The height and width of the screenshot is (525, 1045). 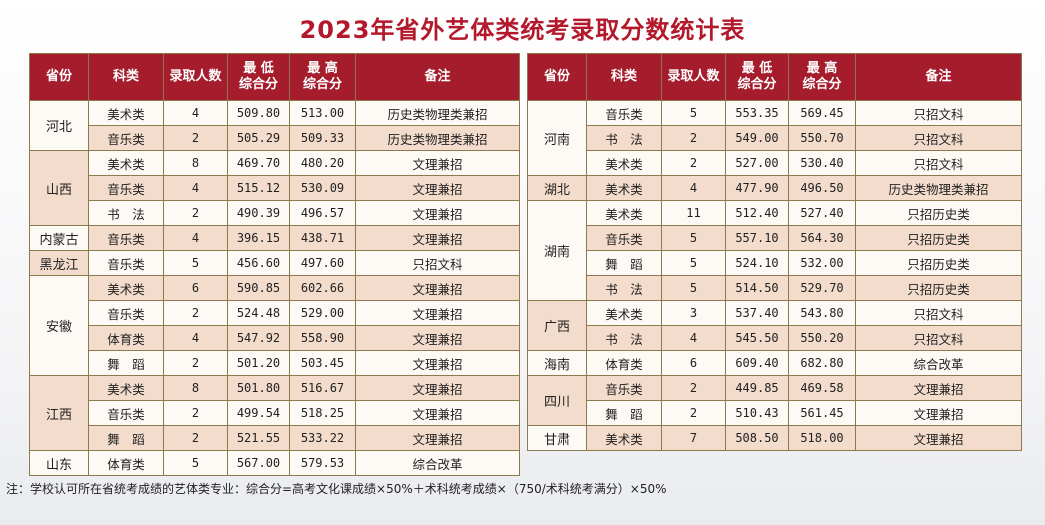 I want to click on table-row: 江西 美术类 8 501.80 516.67 文理兼招, so click(x=274, y=413).